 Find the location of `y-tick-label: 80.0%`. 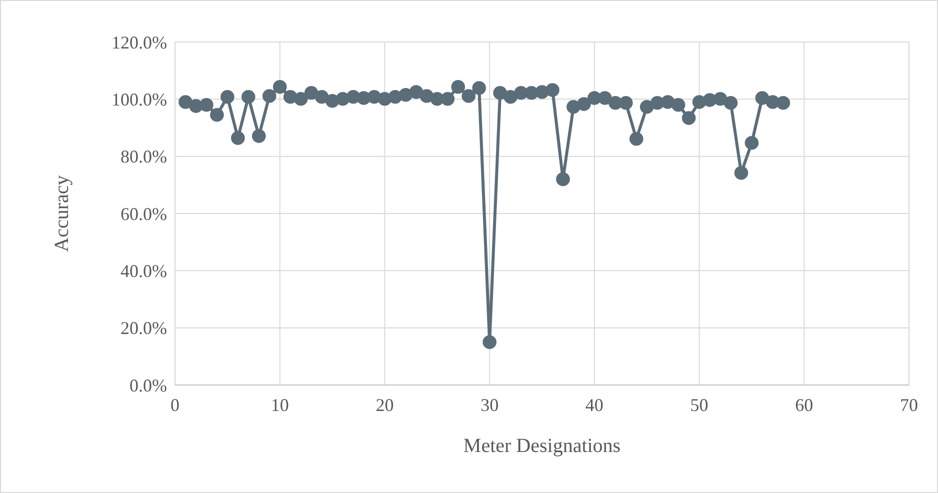

y-tick-label: 80.0% is located at coordinates (143, 156).